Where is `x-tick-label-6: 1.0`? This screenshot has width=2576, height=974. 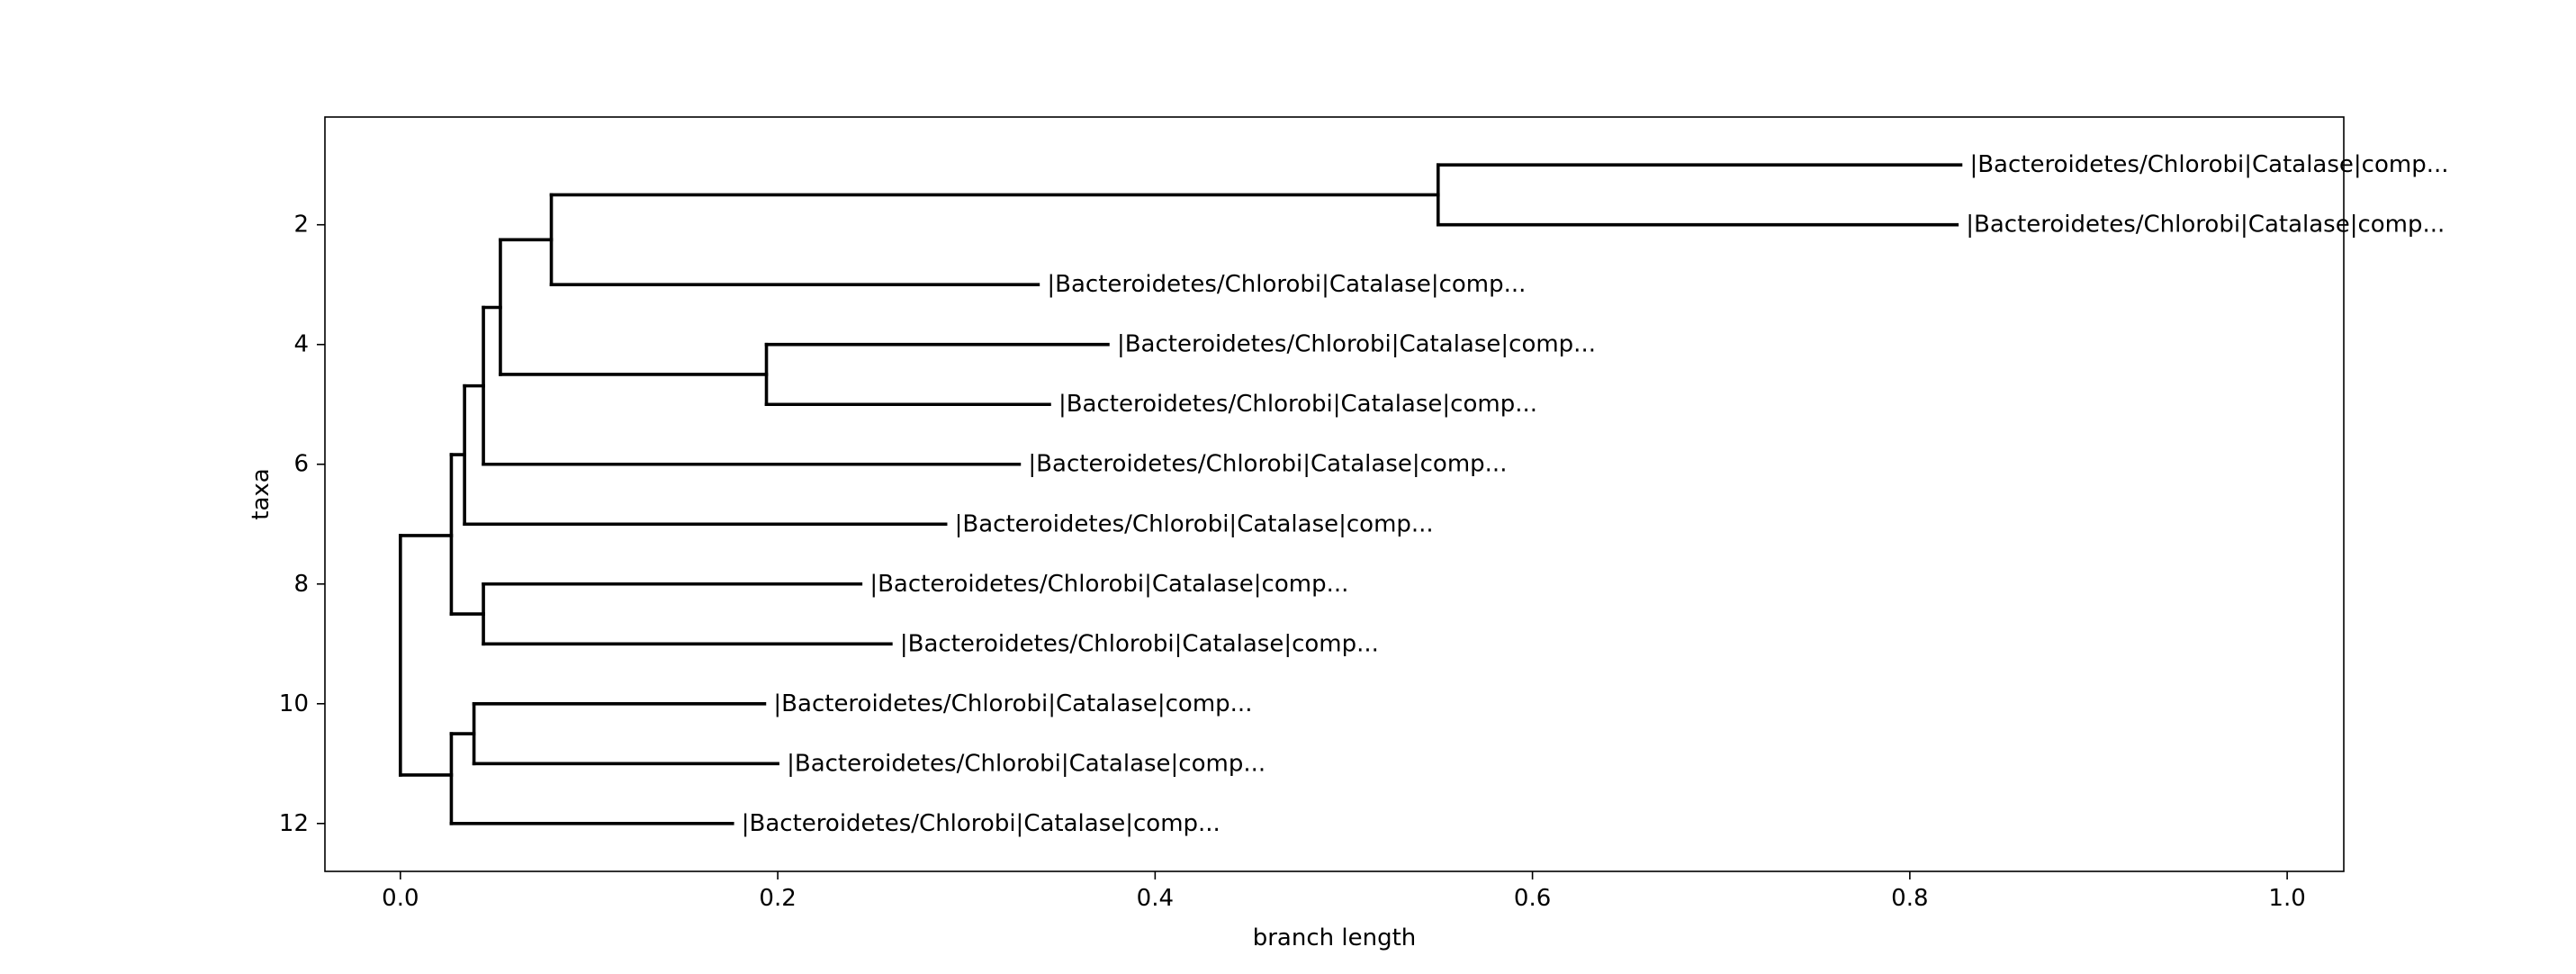 x-tick-label-6: 1.0 is located at coordinates (2286, 898).